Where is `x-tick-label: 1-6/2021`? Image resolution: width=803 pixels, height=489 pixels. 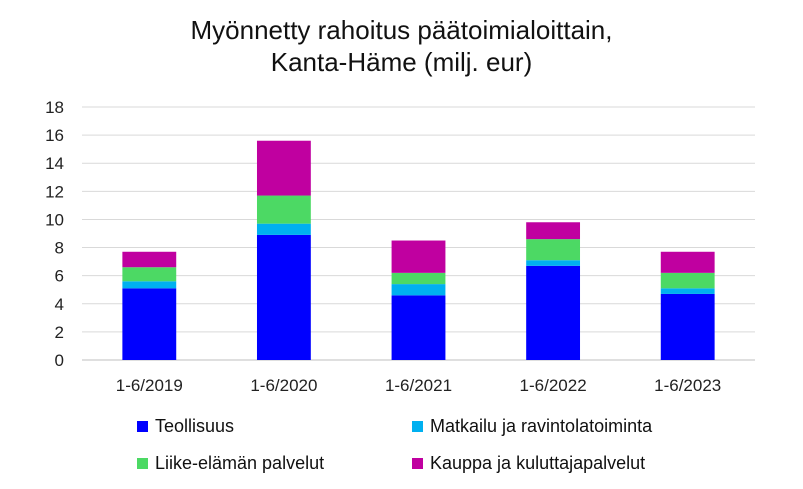
x-tick-label: 1-6/2021 is located at coordinates (418, 385).